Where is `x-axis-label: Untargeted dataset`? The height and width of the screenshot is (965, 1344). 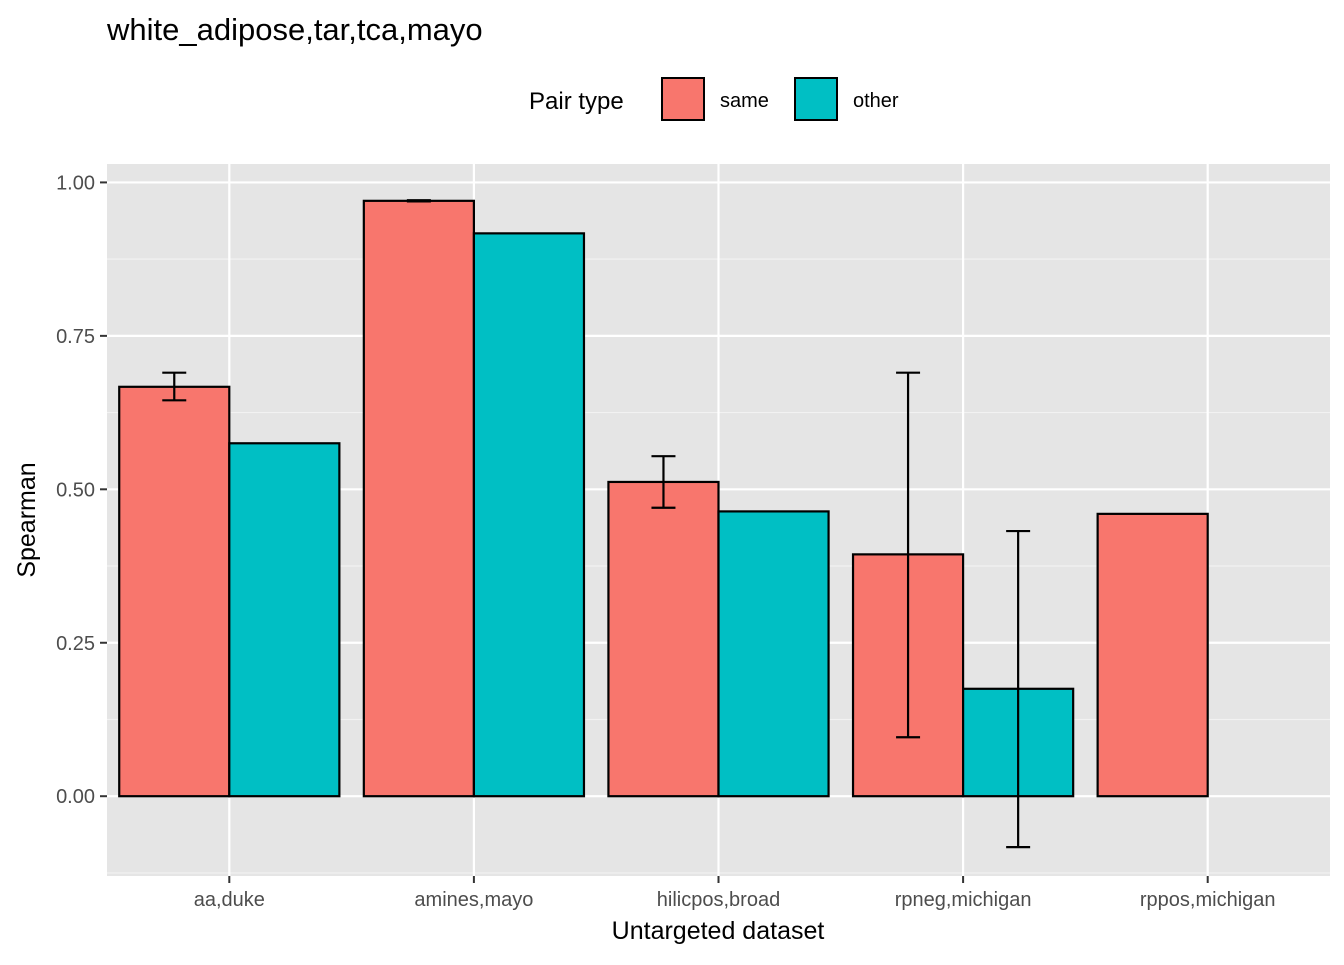
x-axis-label: Untargeted dataset is located at coordinates (718, 931).